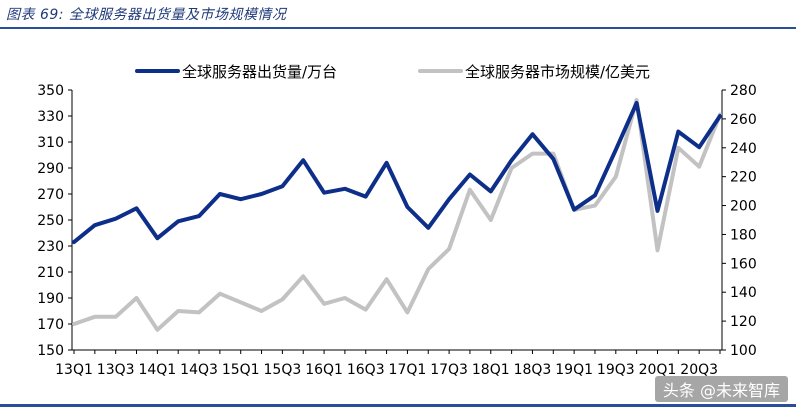 The width and height of the screenshot is (796, 409). What do you see at coordinates (743, 149) in the screenshot?
I see `y-right-tick-label: 240` at bounding box center [743, 149].